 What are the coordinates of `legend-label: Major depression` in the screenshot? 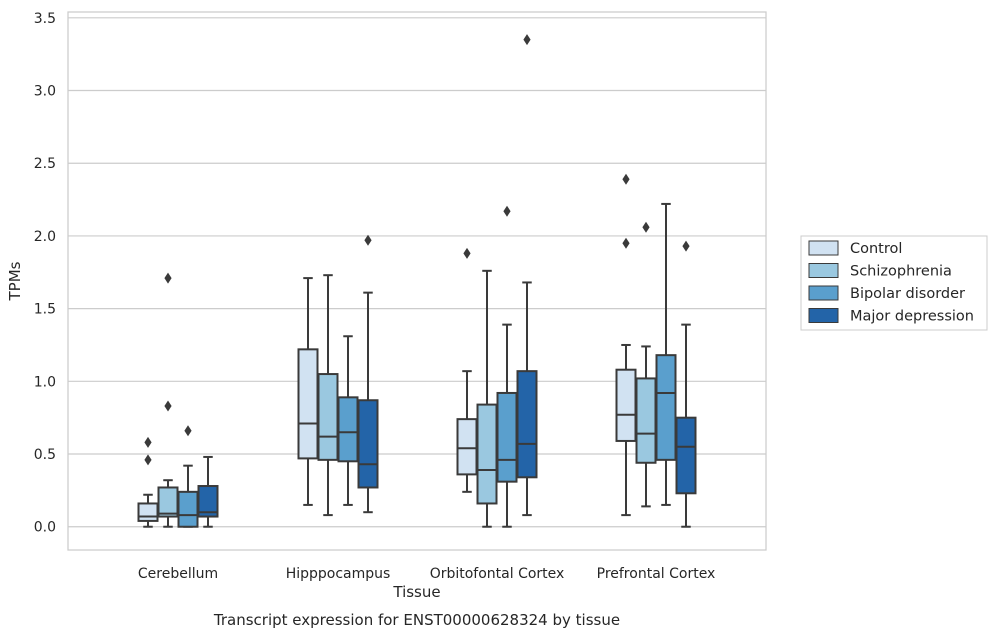 It's located at (912, 317).